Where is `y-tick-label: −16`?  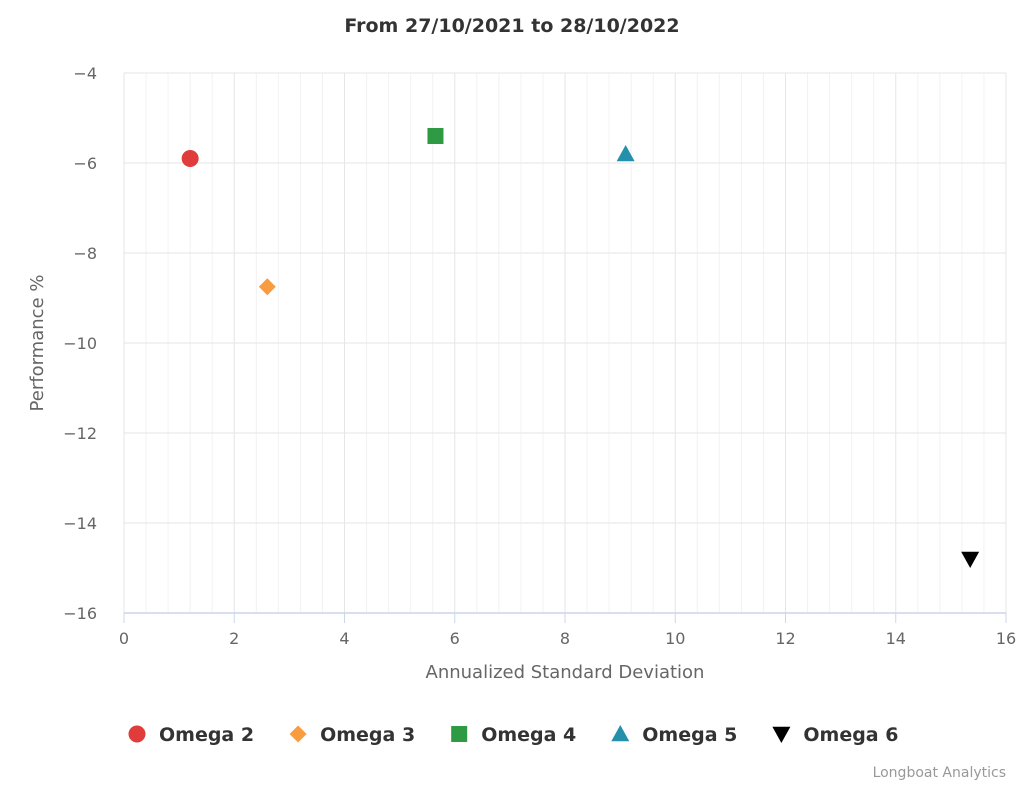 y-tick-label: −16 is located at coordinates (80, 613).